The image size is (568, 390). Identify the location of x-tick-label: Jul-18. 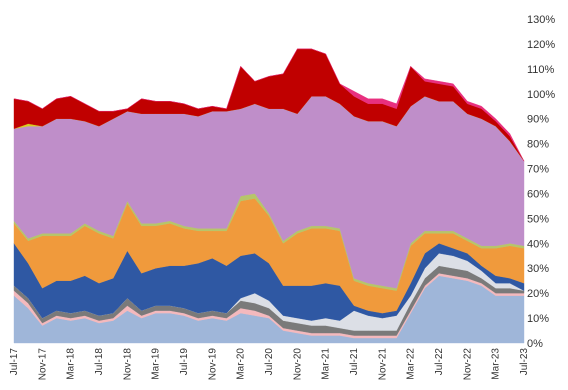
(99, 362).